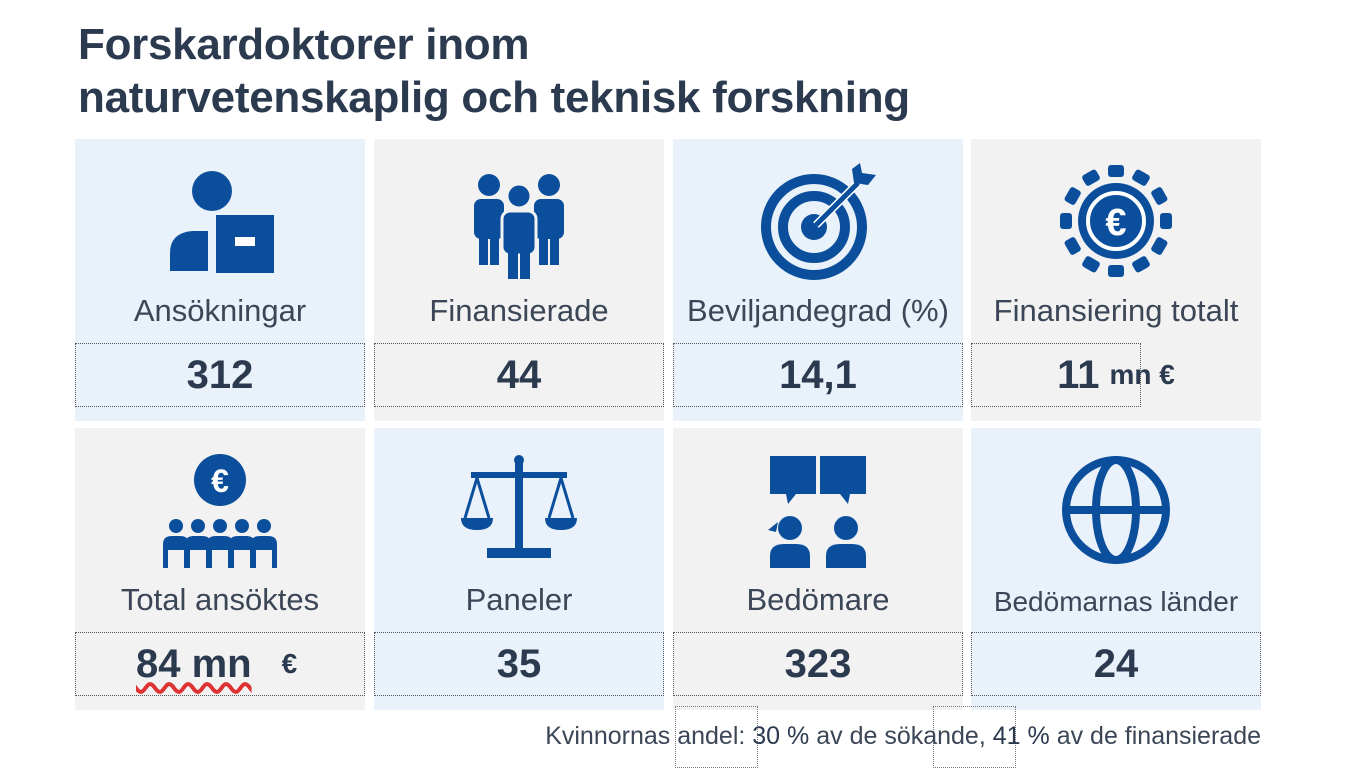 The height and width of the screenshot is (768, 1362). What do you see at coordinates (220, 510) in the screenshot?
I see `euro-with-people-icon: €` at bounding box center [220, 510].